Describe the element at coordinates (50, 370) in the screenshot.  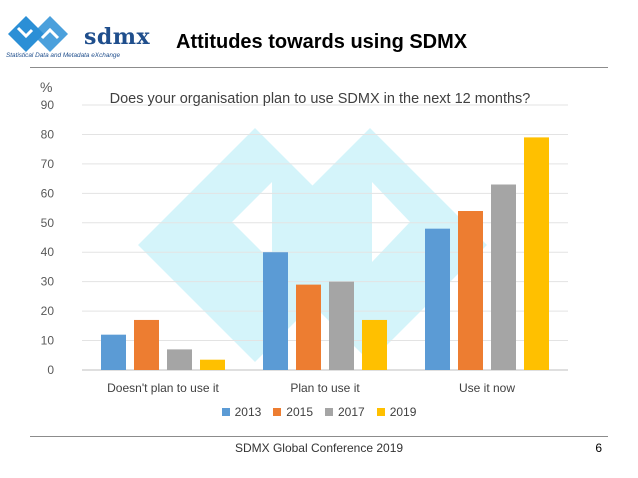
I see `y-tick-label: 0` at that location.